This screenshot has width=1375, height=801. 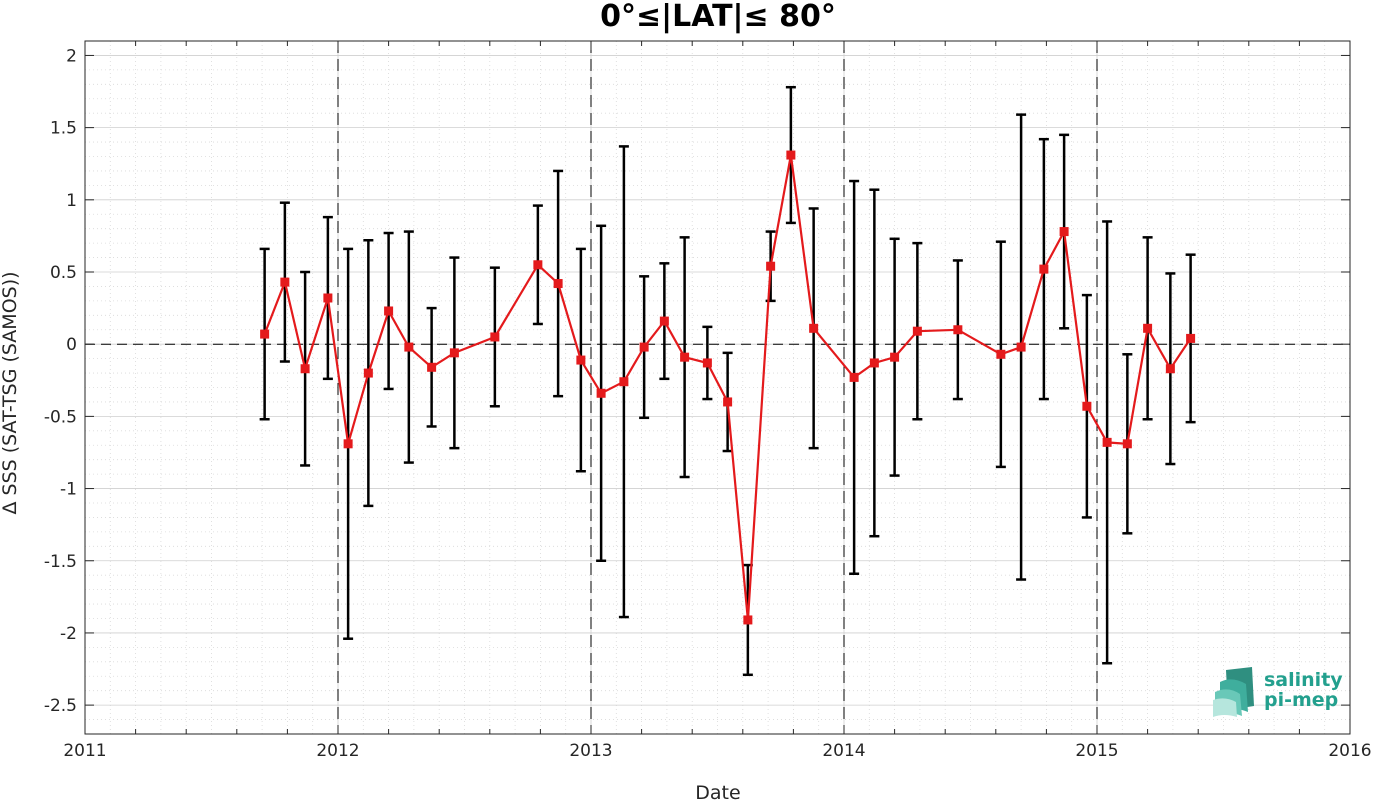 I want to click on x-tick-label: 2011, so click(x=84, y=751).